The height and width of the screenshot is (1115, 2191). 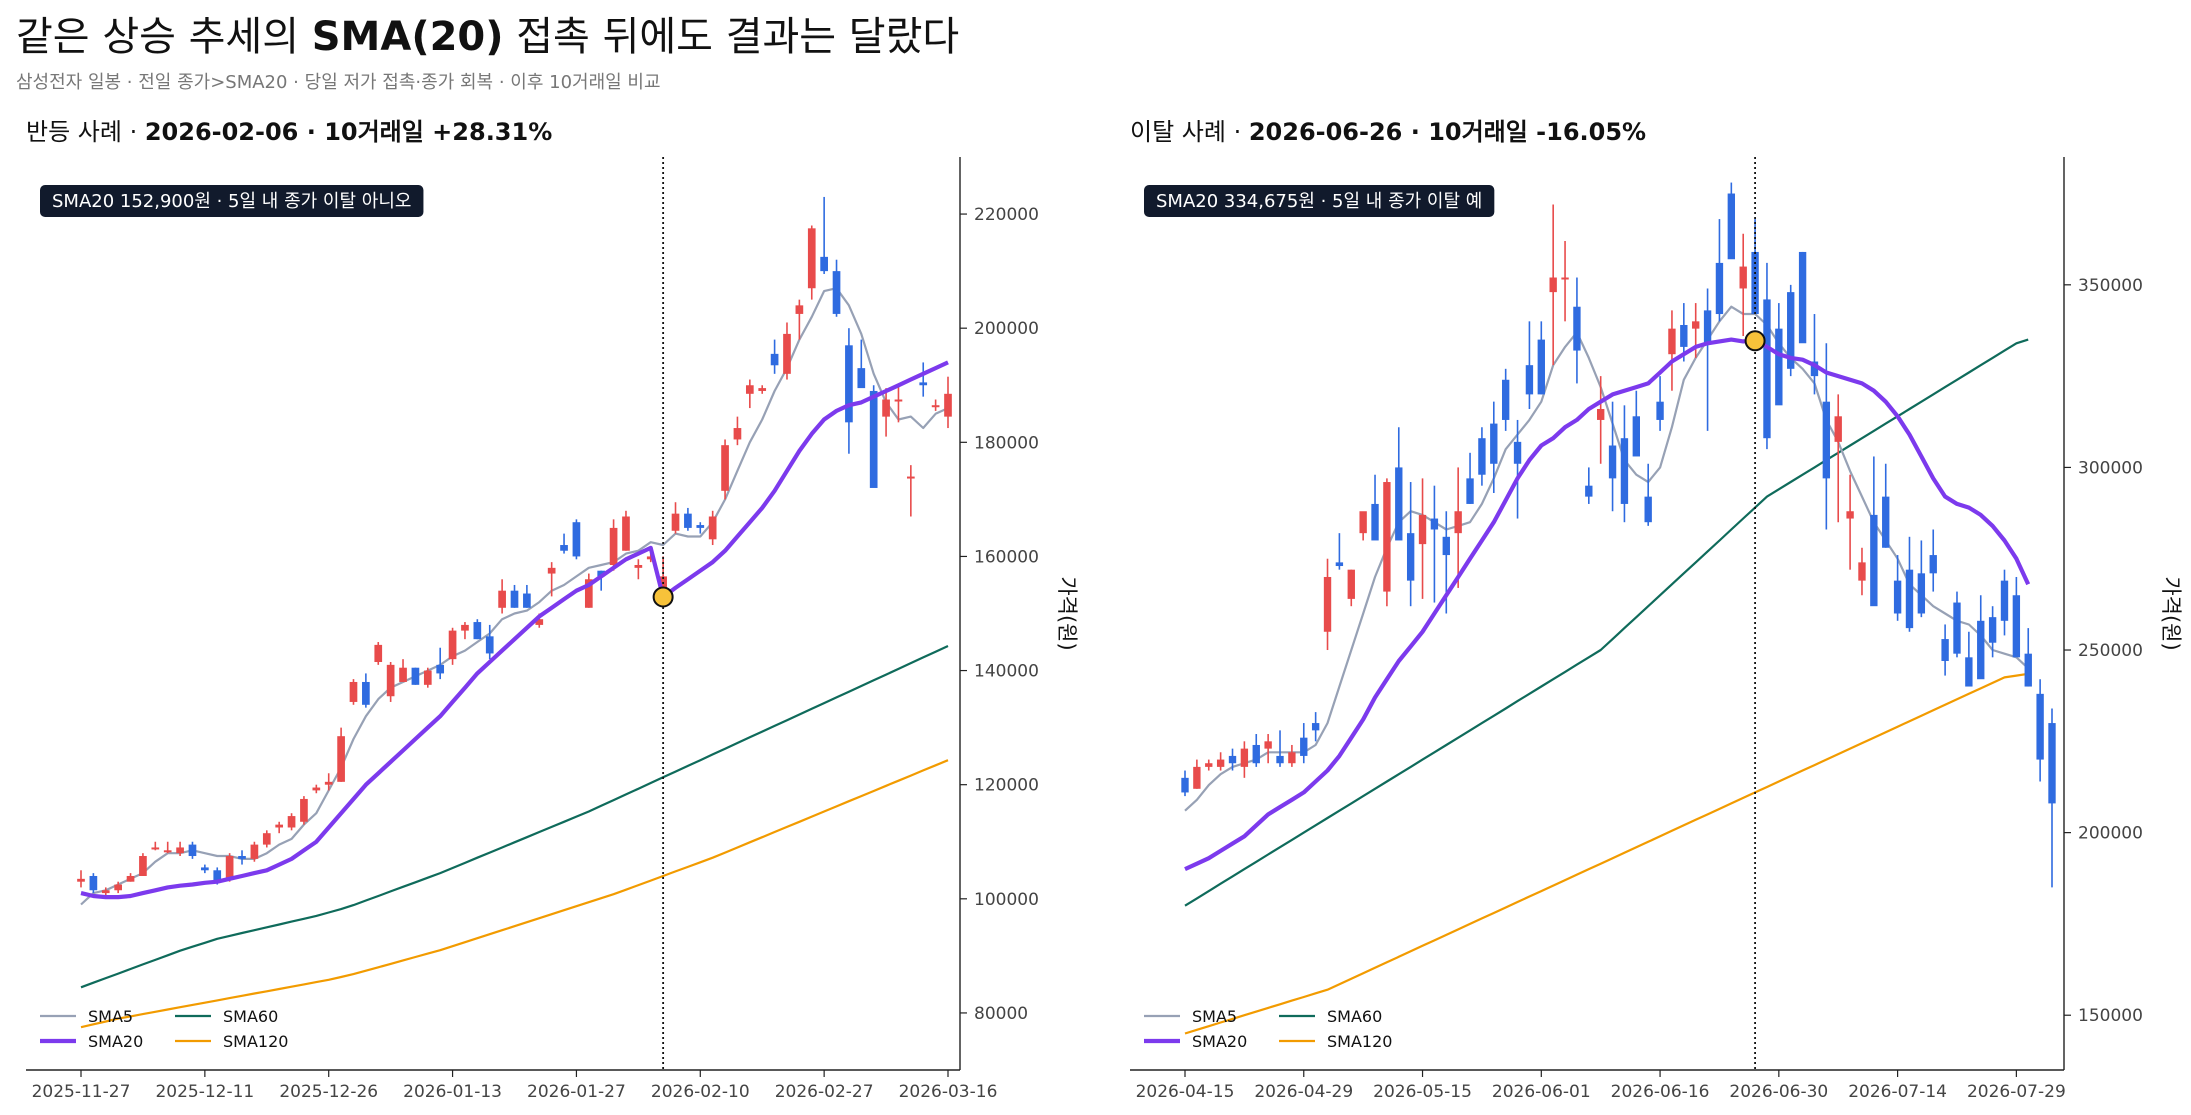 I want to click on y-tick-label: 120000, so click(x=1006, y=786).